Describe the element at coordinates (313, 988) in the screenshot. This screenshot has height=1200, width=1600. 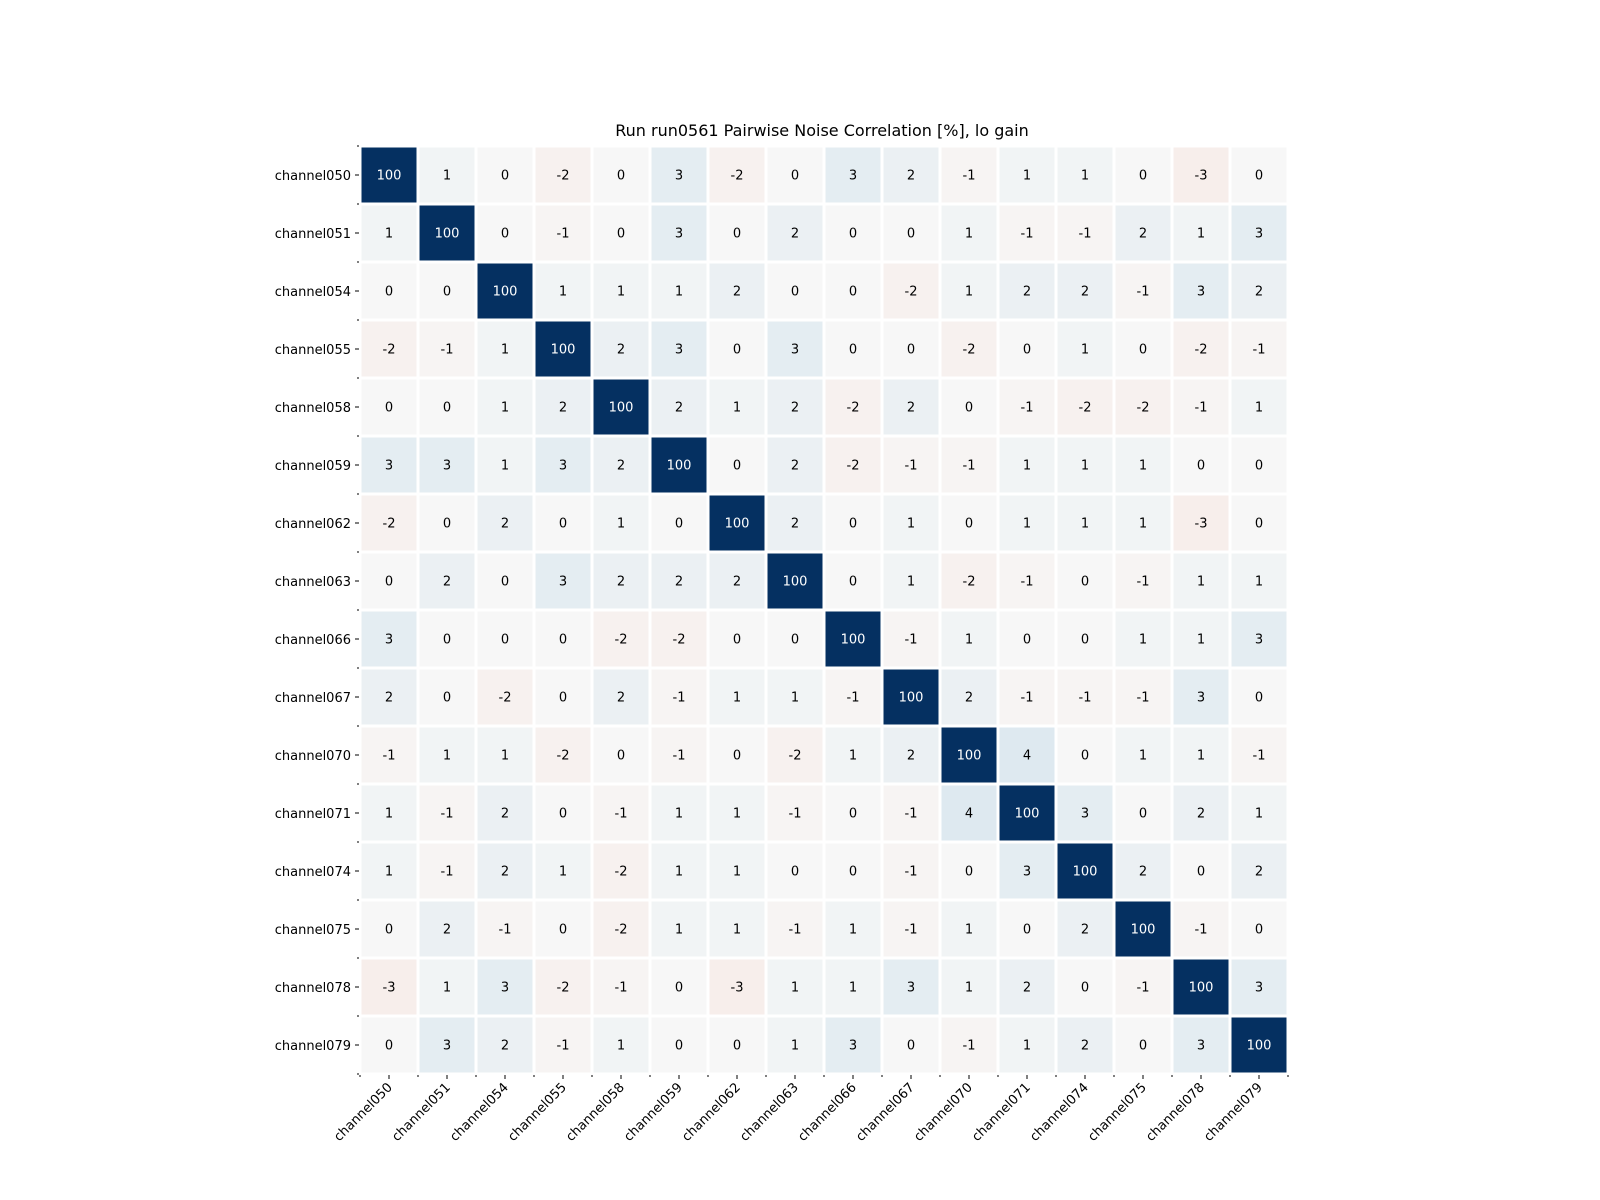
I see `y-tick-label: channel078` at that location.